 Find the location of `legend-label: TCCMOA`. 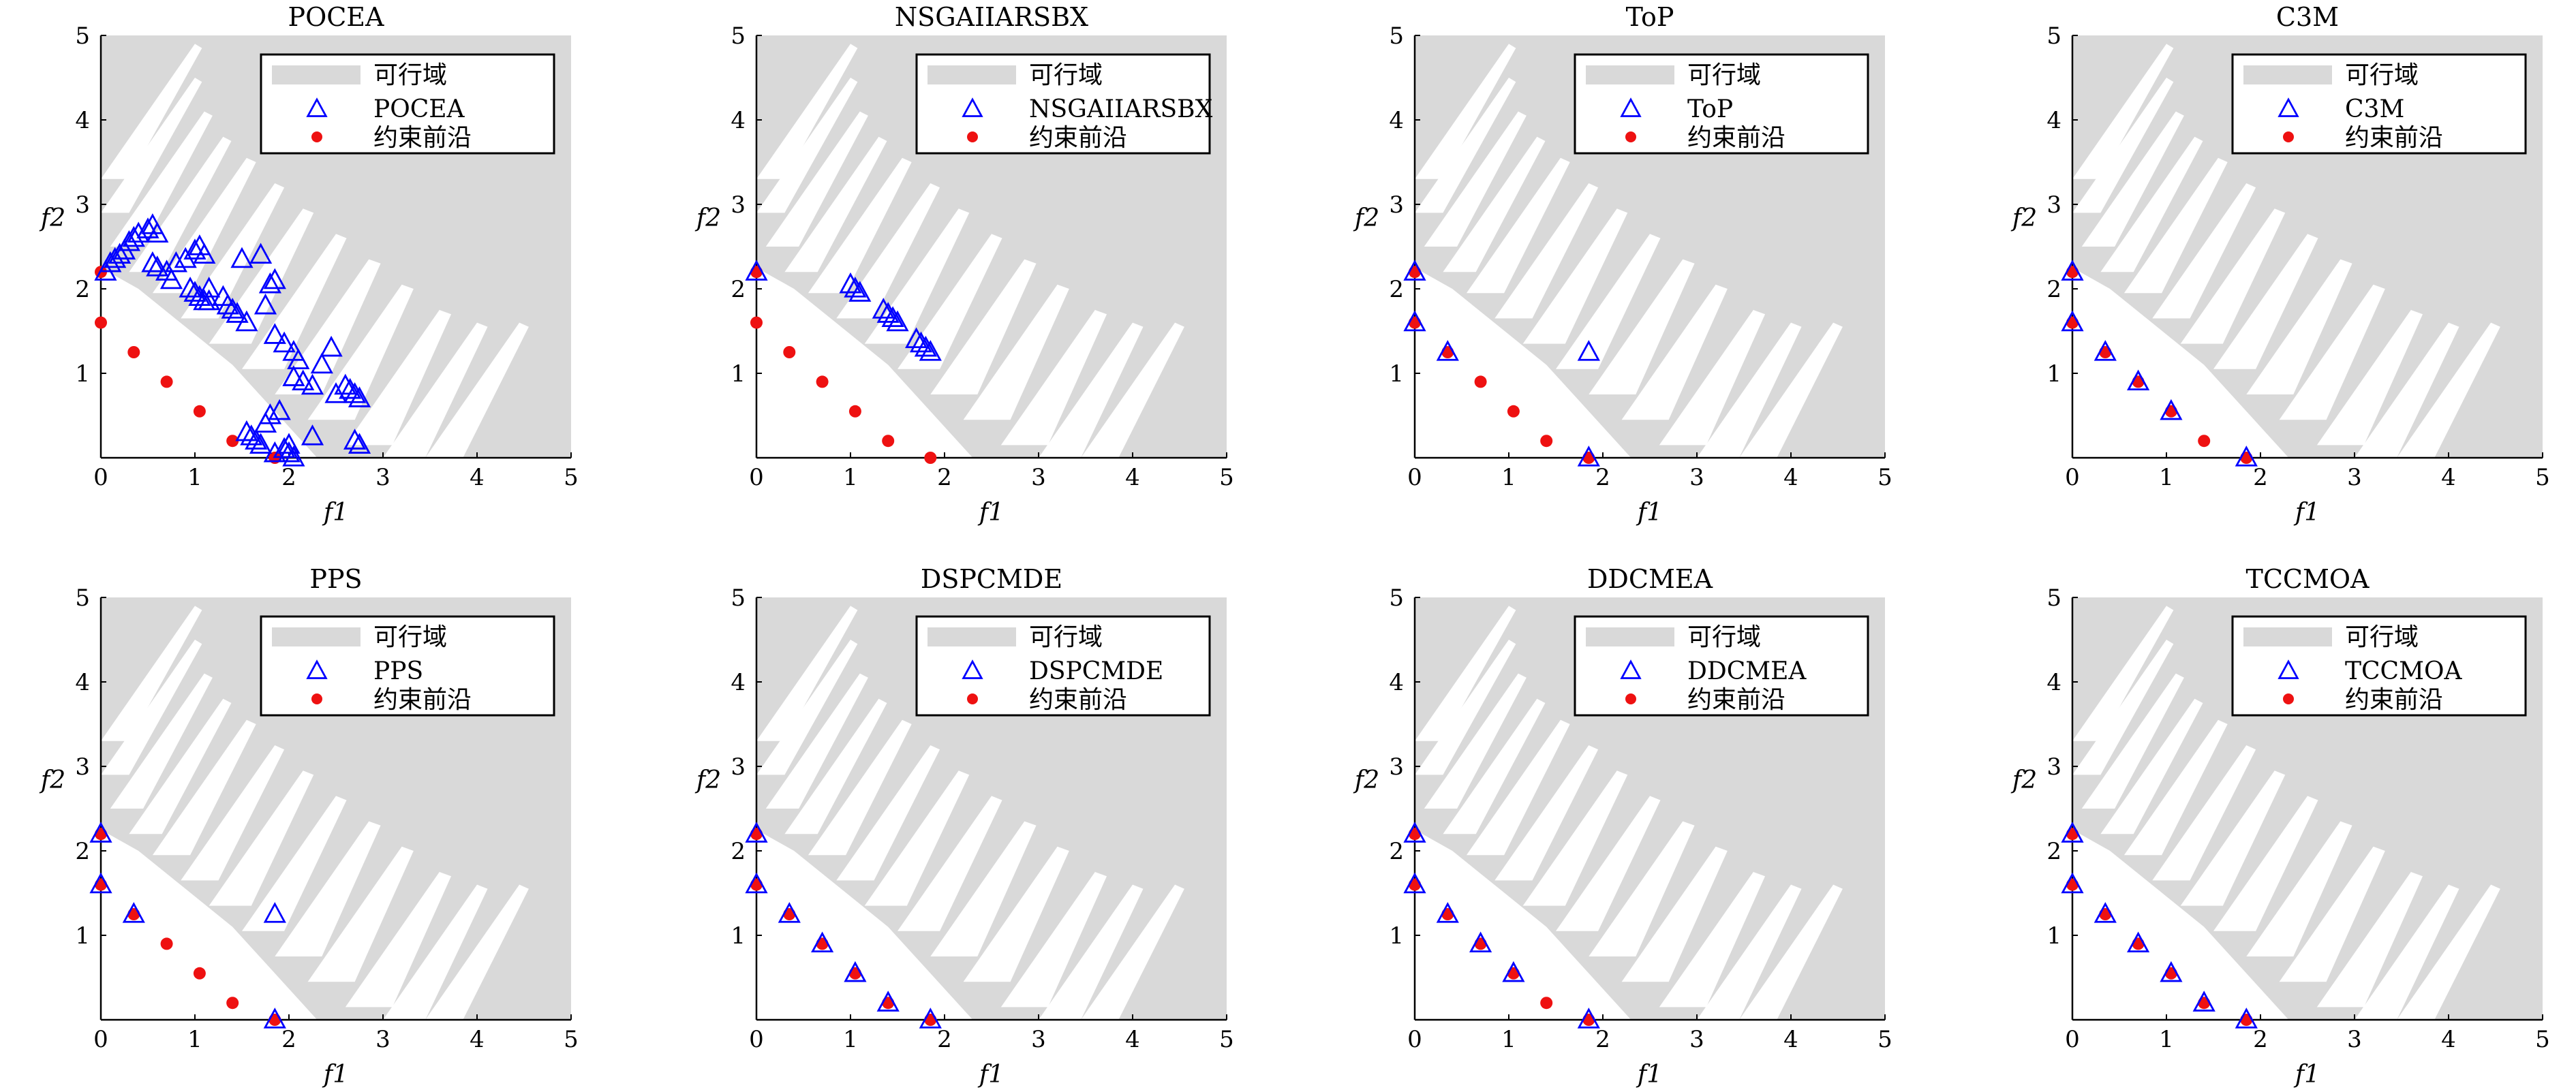

legend-label: TCCMOA is located at coordinates (2403, 671).